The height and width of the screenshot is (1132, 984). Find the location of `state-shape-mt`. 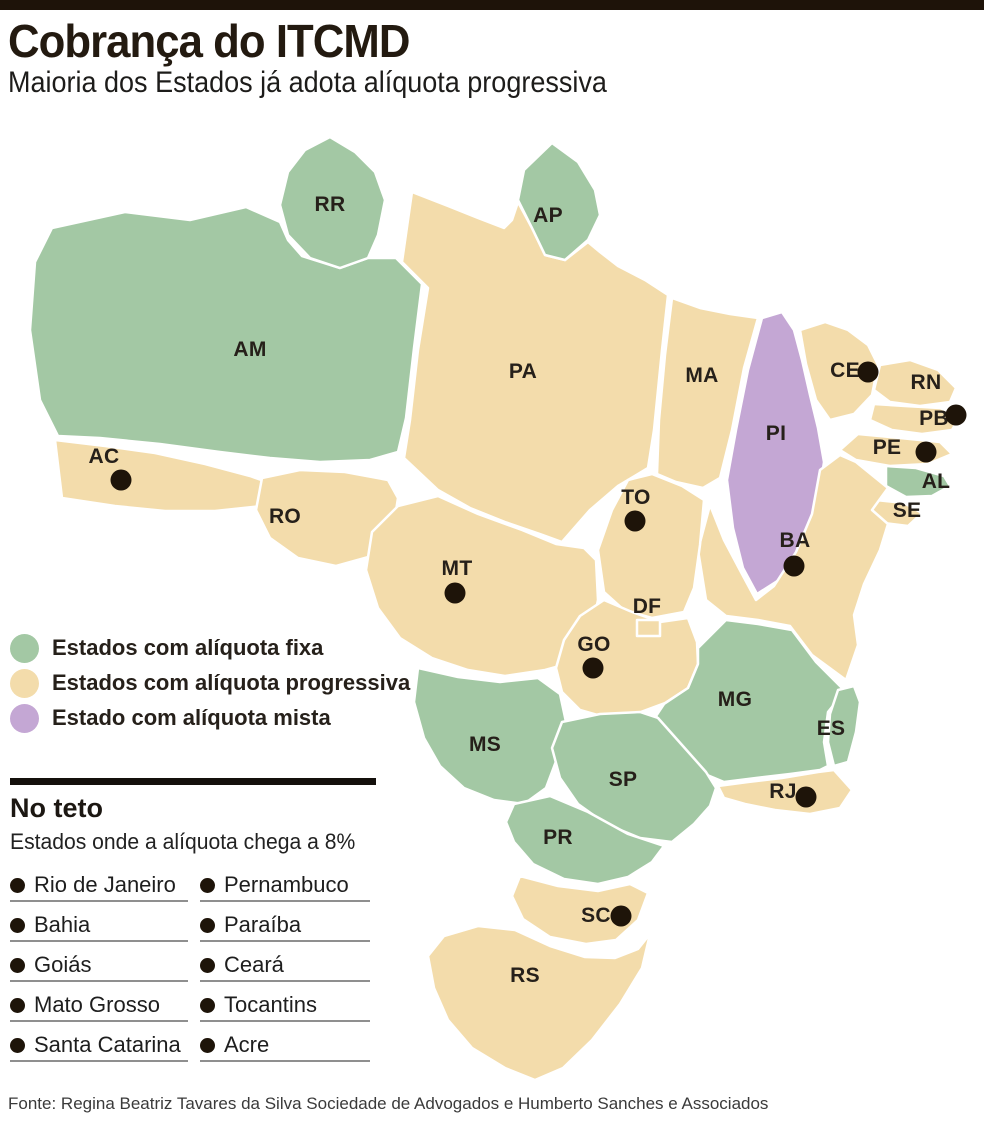

state-shape-mt is located at coordinates (482, 586).